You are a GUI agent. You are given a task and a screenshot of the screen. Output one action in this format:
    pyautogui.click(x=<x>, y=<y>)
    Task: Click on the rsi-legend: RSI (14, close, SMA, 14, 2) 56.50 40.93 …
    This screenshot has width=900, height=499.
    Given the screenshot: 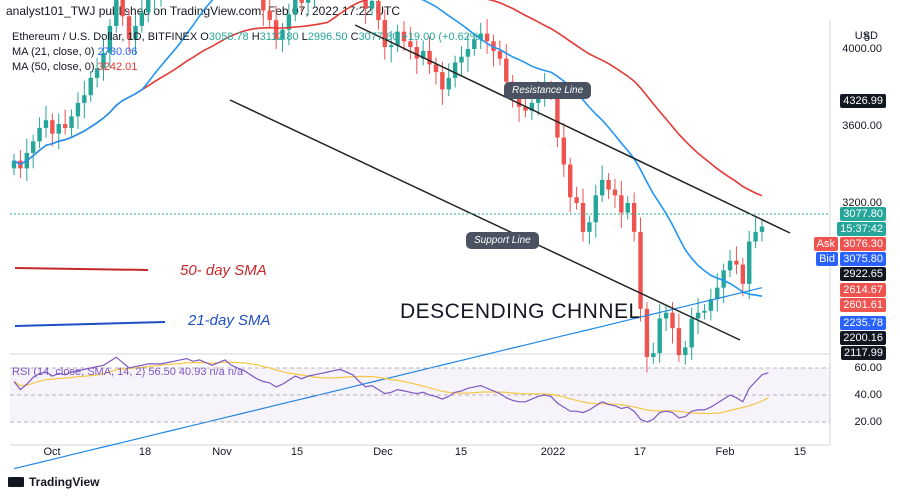 What is the action you would take?
    pyautogui.click(x=128, y=372)
    